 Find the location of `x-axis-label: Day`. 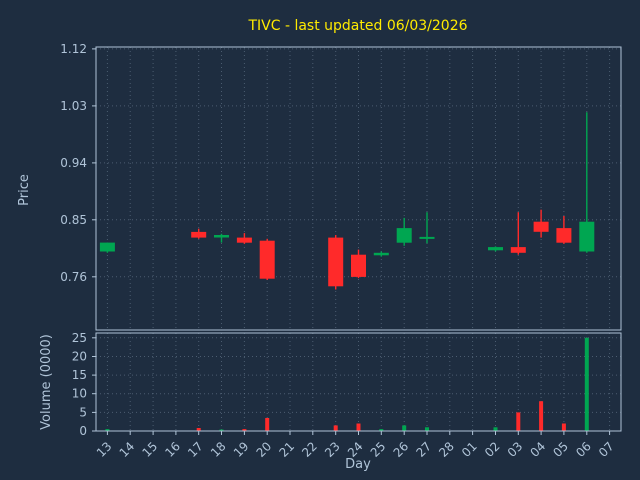

x-axis-label: Day is located at coordinates (358, 464).